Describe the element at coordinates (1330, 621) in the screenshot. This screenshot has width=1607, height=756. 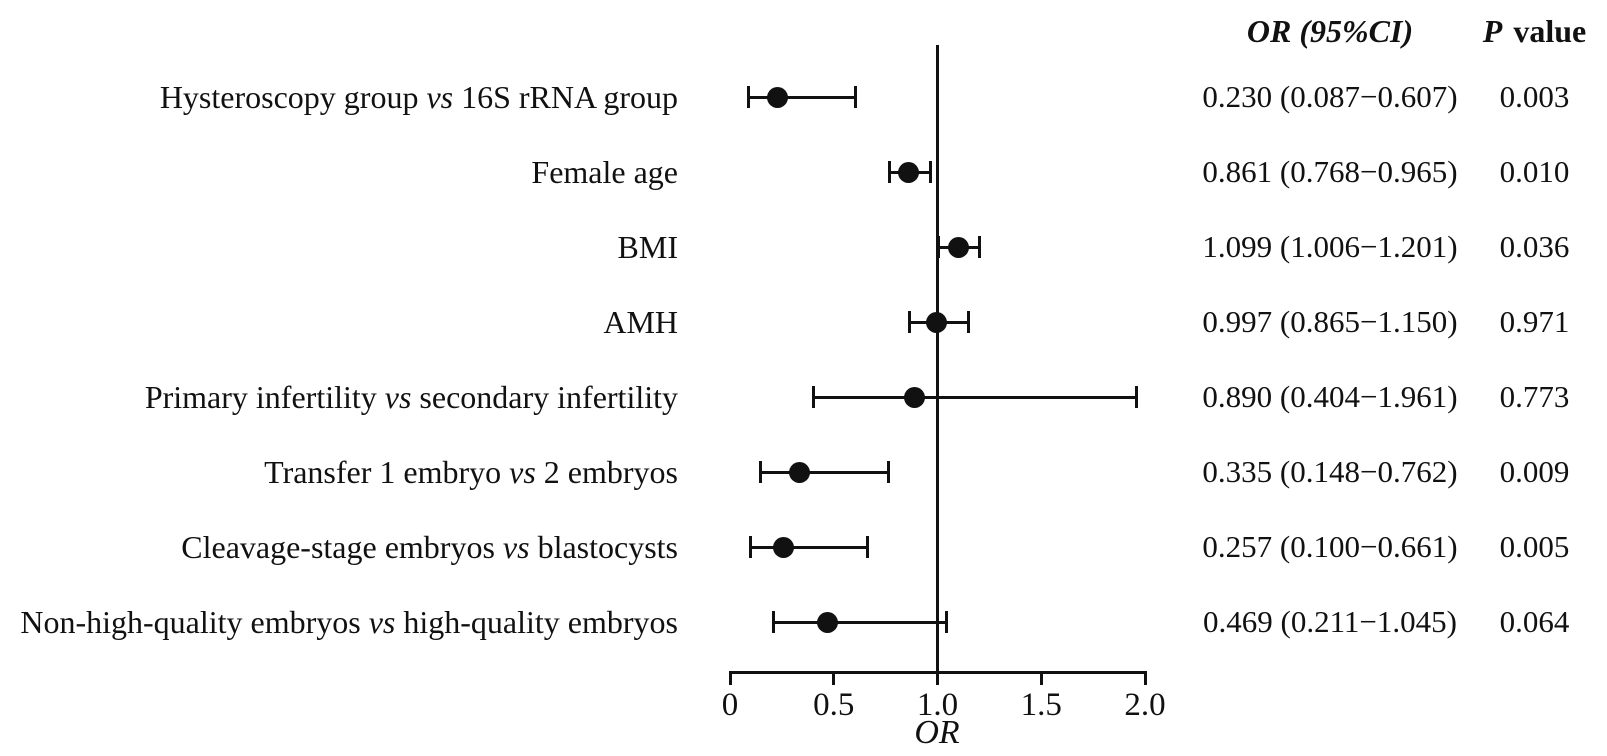
I see `or-ci-value: 0.469 (0.211−1.045)` at that location.